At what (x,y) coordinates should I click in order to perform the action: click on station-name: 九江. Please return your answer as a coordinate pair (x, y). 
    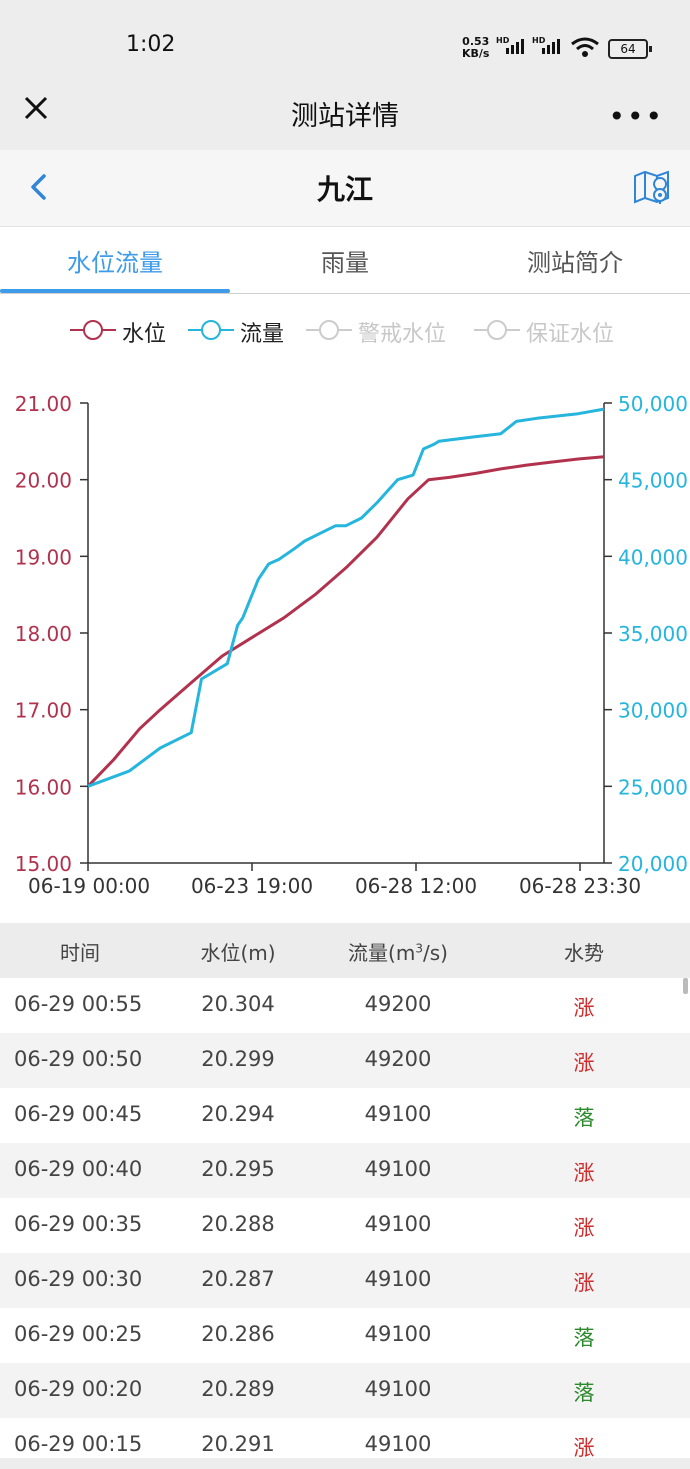
    Looking at the image, I should click on (344, 189).